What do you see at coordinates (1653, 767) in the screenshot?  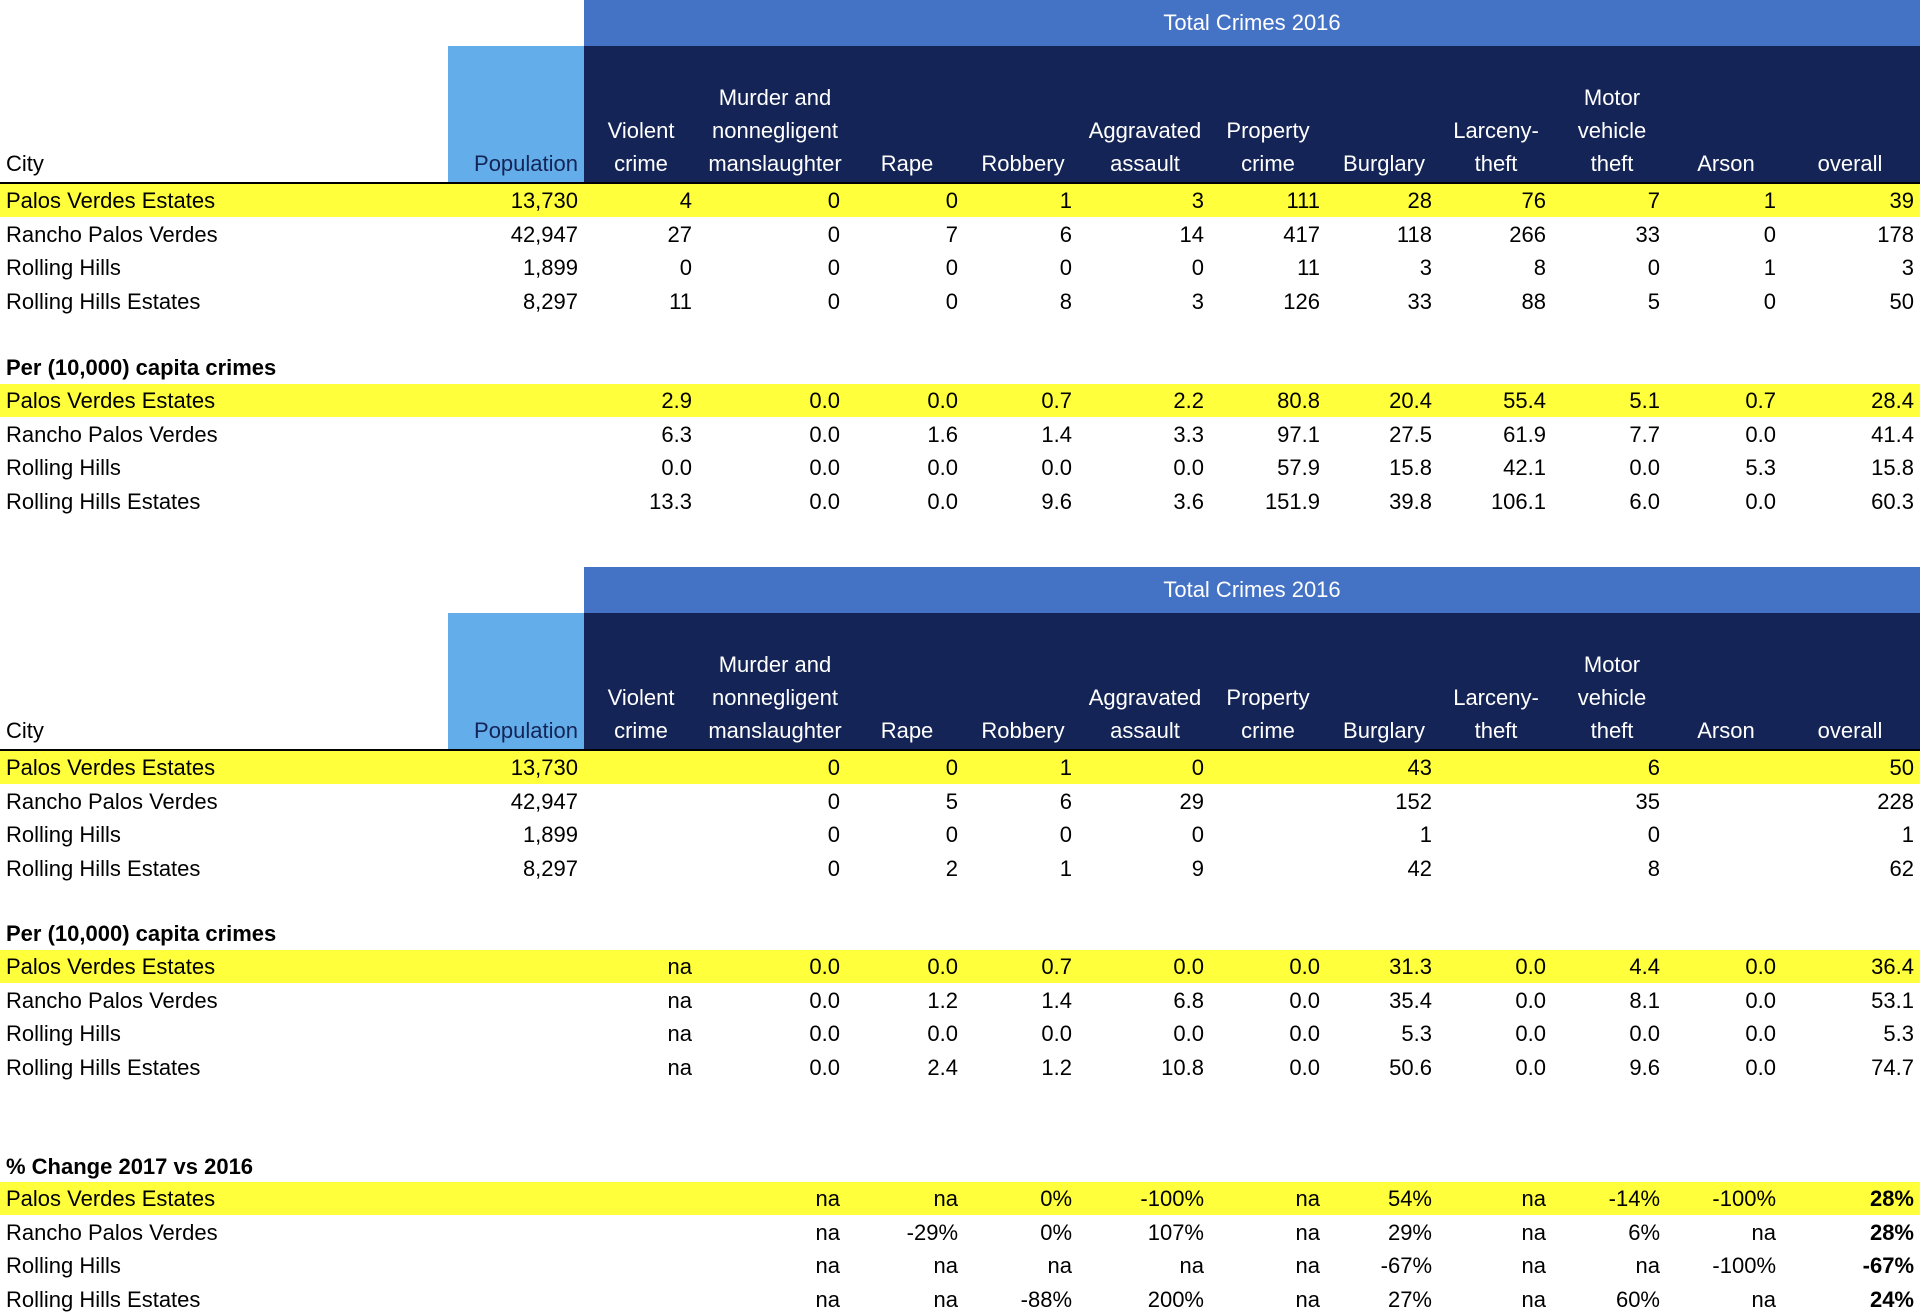 I see `cell-value: 6` at bounding box center [1653, 767].